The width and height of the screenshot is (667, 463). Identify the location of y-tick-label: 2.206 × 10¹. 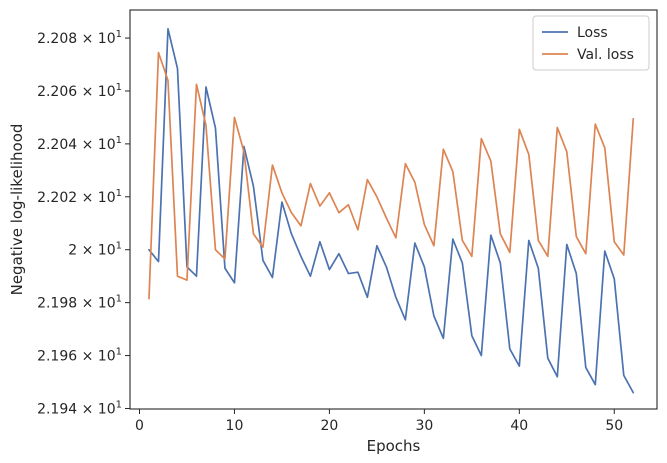
(79, 91).